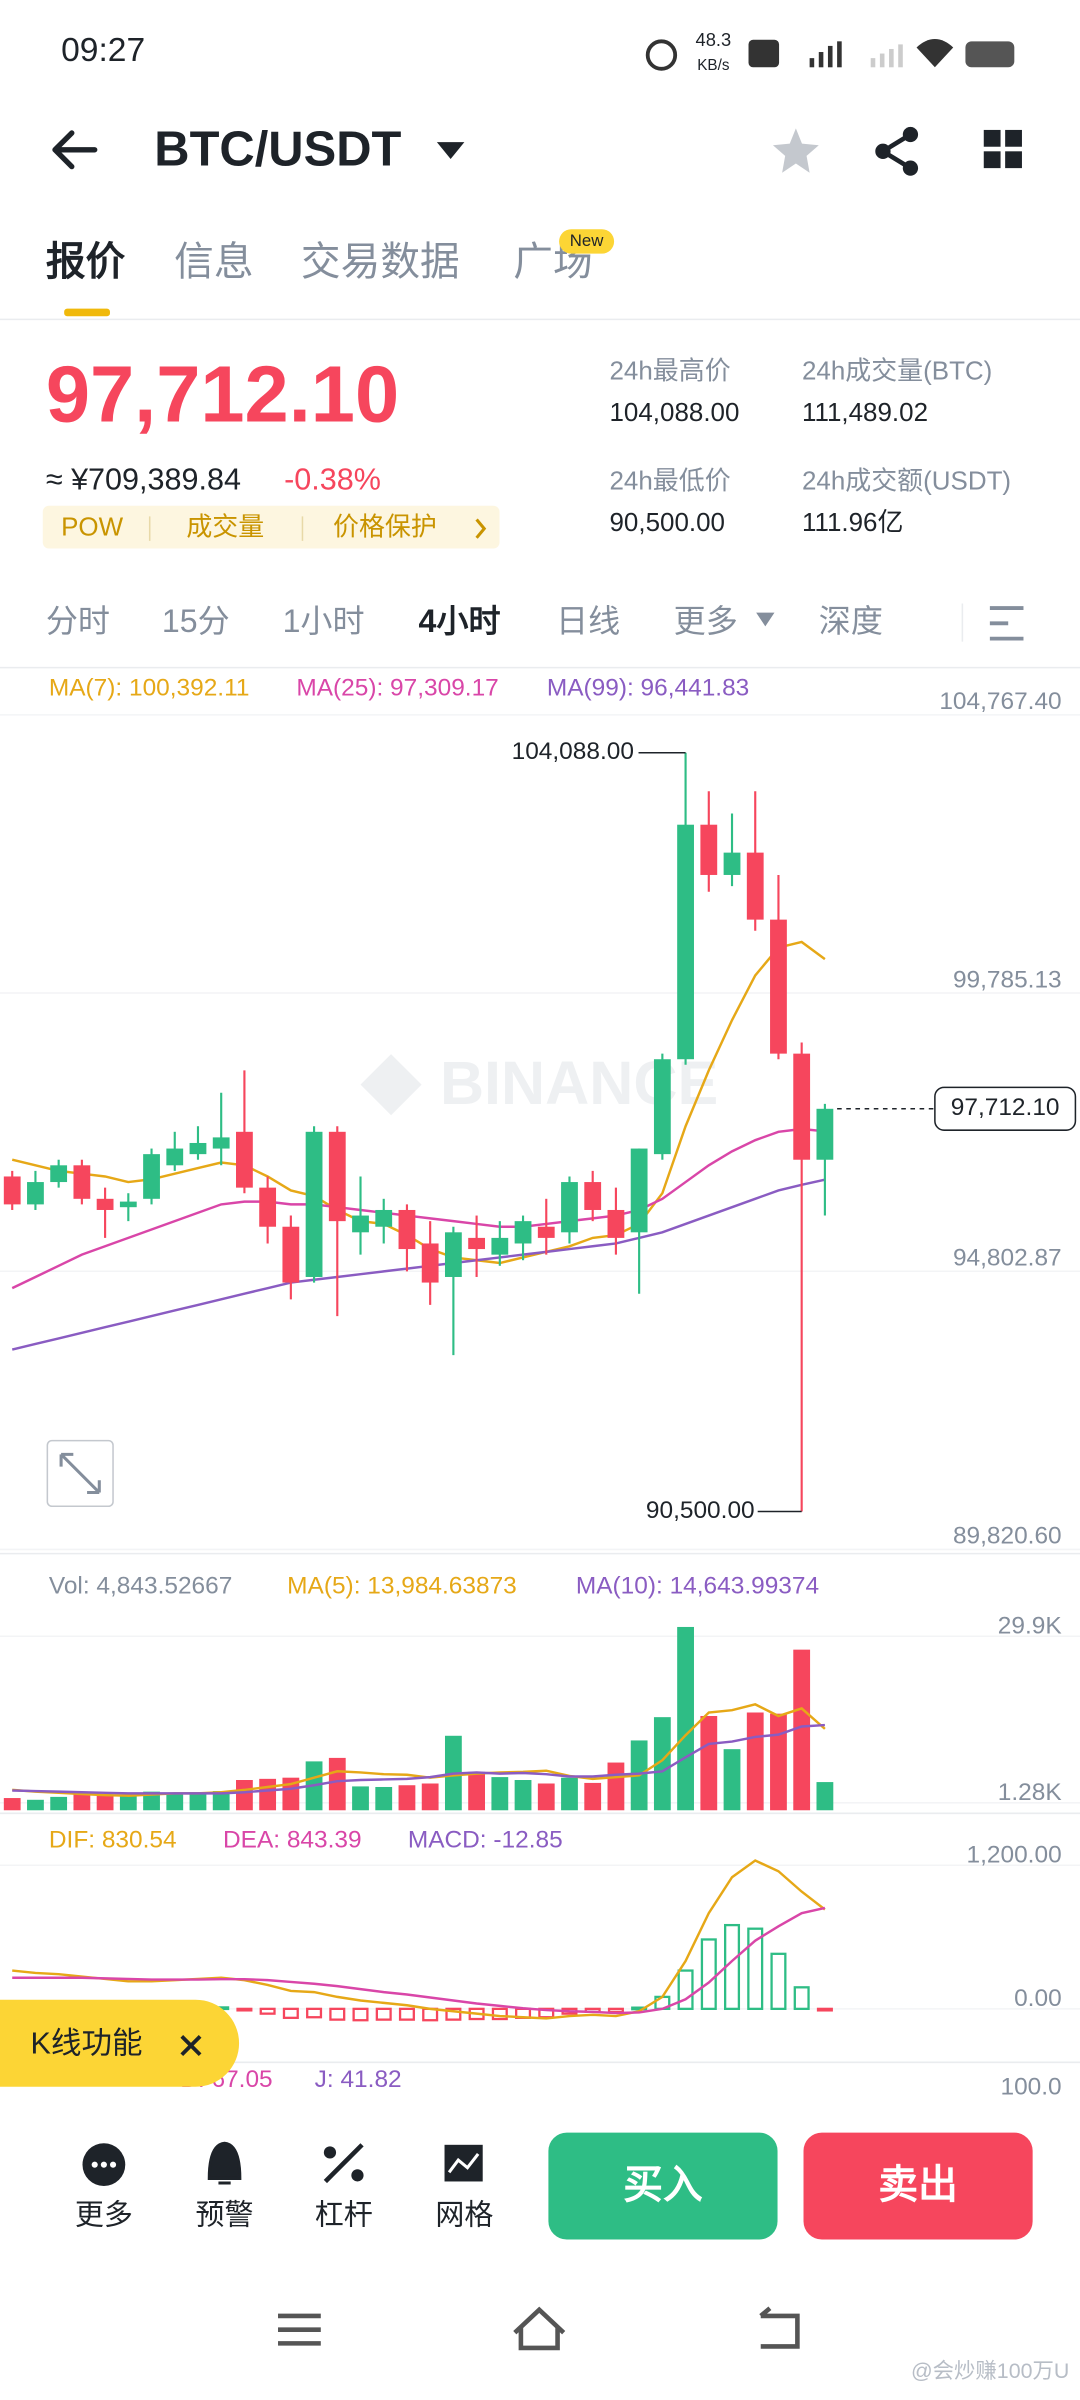 This screenshot has width=1080, height=2400. What do you see at coordinates (897, 371) in the screenshot?
I see `stat-label: 24h成交量(BTC)` at bounding box center [897, 371].